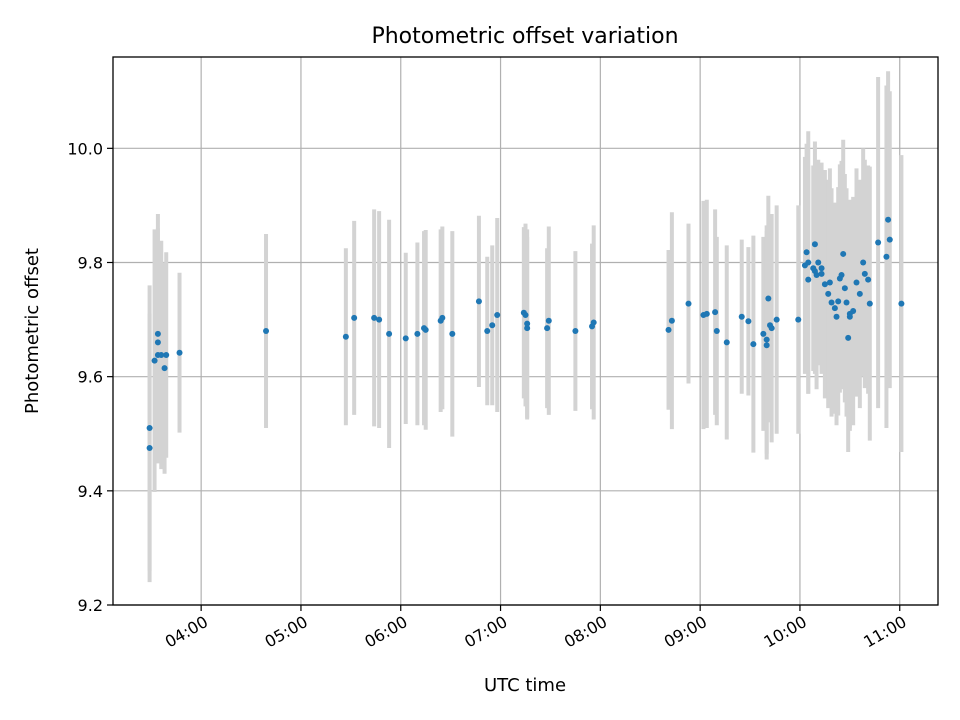 The height and width of the screenshot is (720, 960). What do you see at coordinates (524, 36) in the screenshot?
I see `chart-title: Photometric offset variation` at bounding box center [524, 36].